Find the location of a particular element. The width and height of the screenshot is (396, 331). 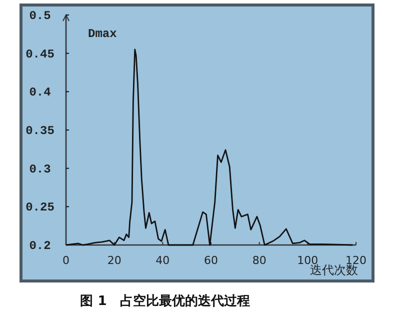

y-tick-label: 0.3 is located at coordinates (40, 169).